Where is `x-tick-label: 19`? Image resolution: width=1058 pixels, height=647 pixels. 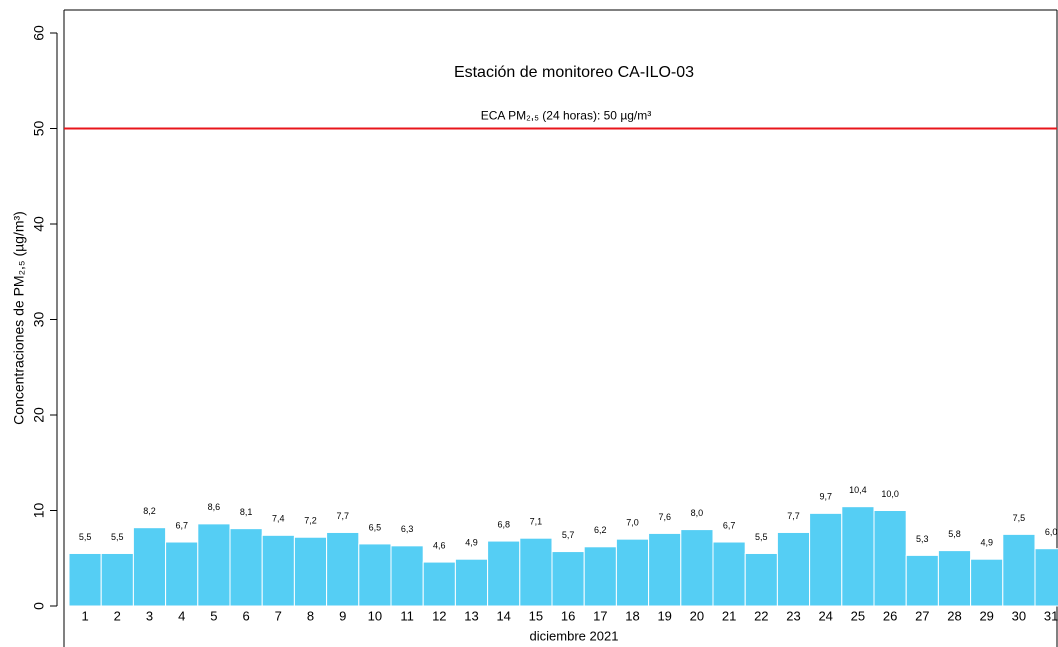 x-tick-label: 19 is located at coordinates (664, 615).